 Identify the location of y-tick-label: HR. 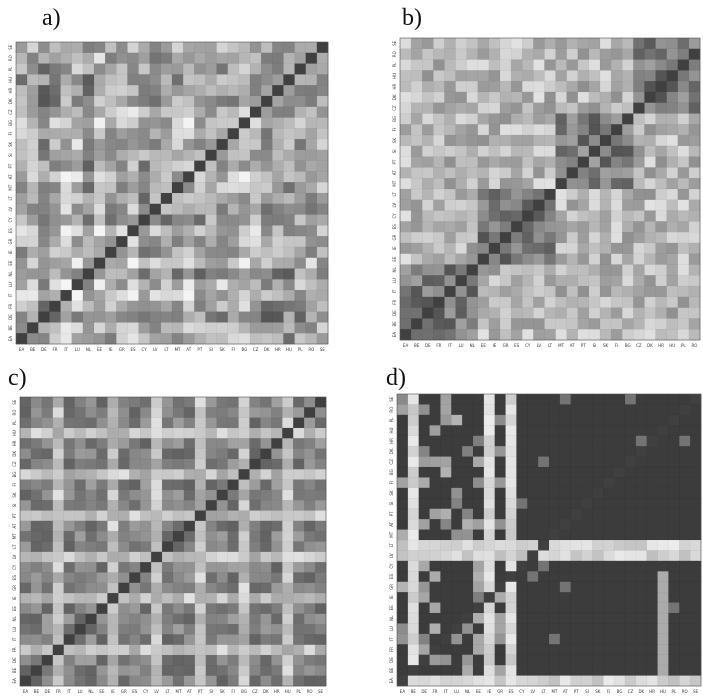
(14, 443).